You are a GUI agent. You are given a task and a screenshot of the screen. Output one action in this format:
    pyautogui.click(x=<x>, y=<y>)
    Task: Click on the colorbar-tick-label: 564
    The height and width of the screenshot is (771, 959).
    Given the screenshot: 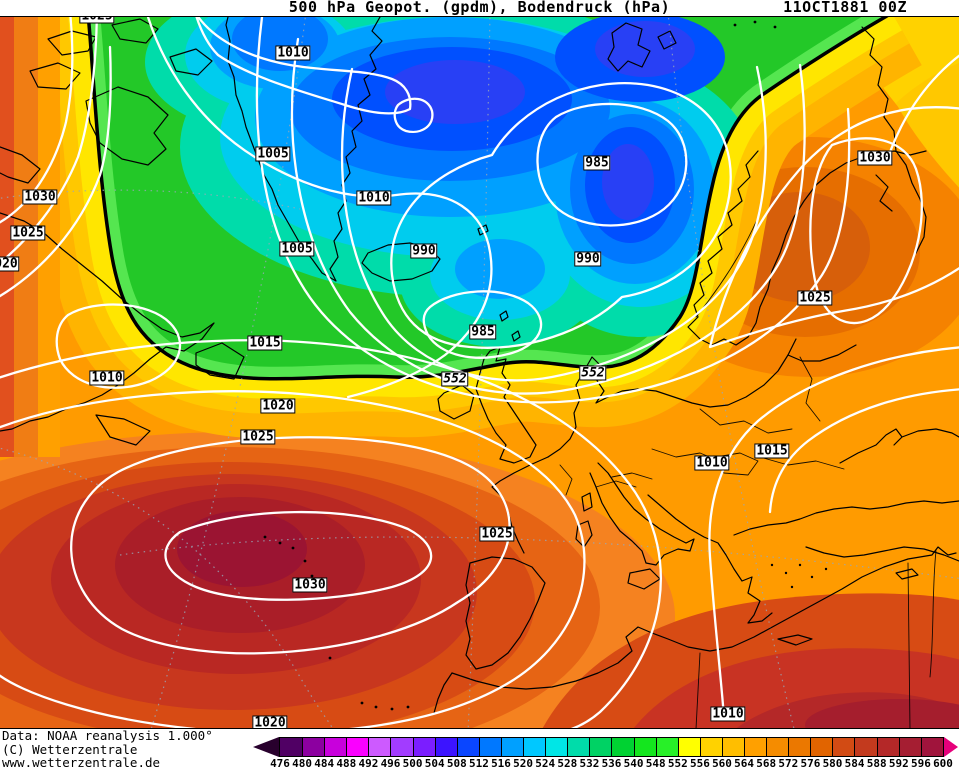 What is the action you would take?
    pyautogui.click(x=744, y=763)
    